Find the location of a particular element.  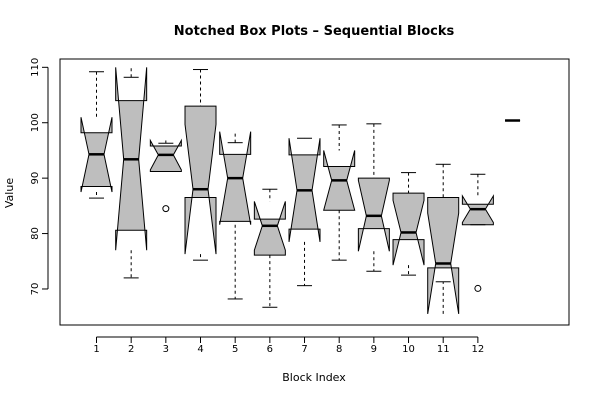

x-tick-label: 11 is located at coordinates (443, 349).